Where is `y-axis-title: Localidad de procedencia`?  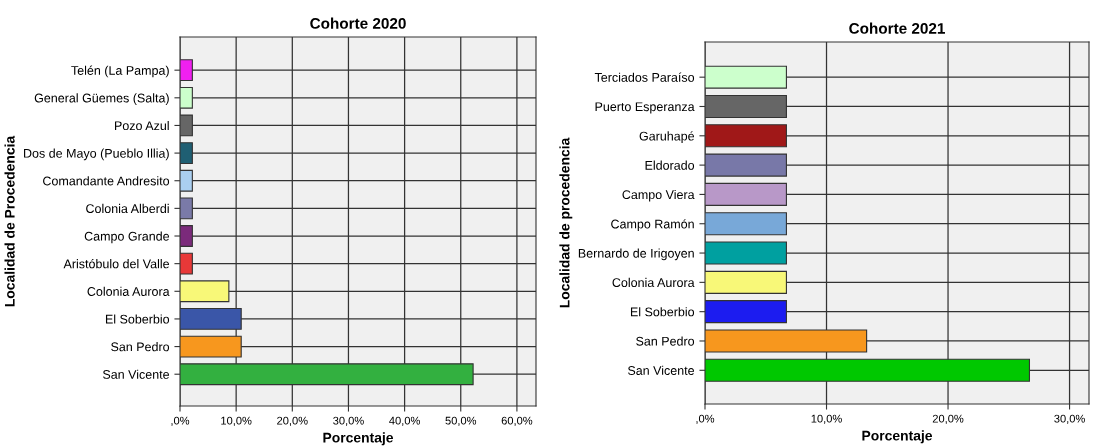 y-axis-title: Localidad de procedencia is located at coordinates (566, 222).